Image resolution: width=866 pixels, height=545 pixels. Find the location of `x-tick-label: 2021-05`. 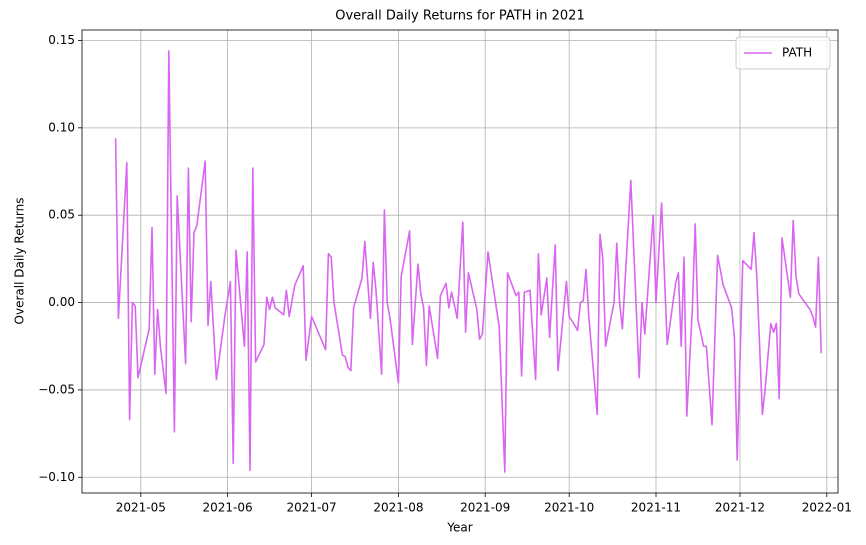

x-tick-label: 2021-05 is located at coordinates (141, 508).